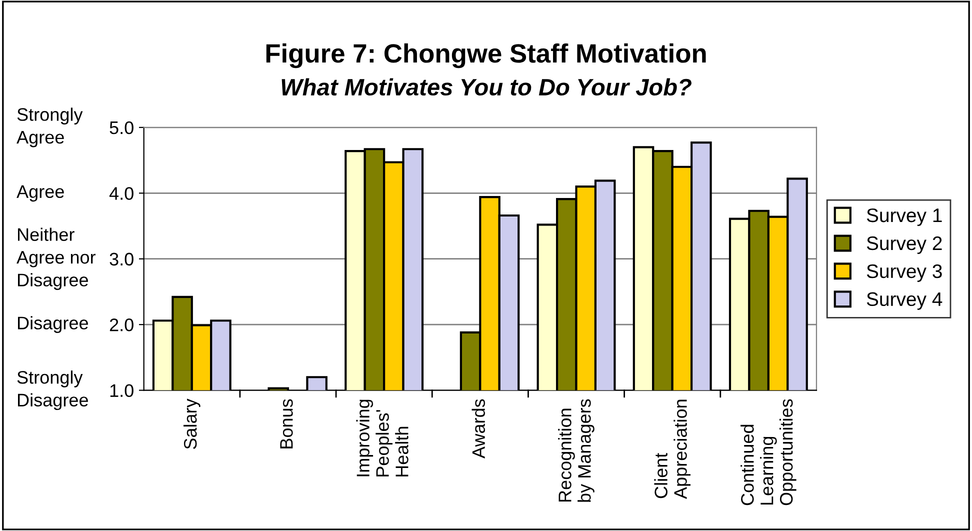  What do you see at coordinates (53, 324) in the screenshot?
I see `text: Disagree` at bounding box center [53, 324].